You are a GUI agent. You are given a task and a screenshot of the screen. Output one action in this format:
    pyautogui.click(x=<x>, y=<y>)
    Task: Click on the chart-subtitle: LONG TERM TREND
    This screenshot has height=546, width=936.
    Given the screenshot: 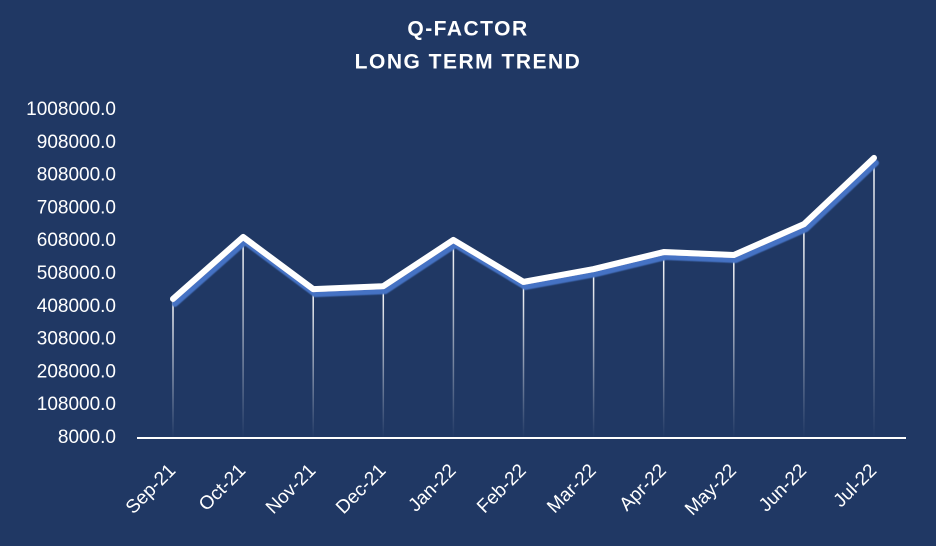 What is the action you would take?
    pyautogui.click(x=468, y=62)
    